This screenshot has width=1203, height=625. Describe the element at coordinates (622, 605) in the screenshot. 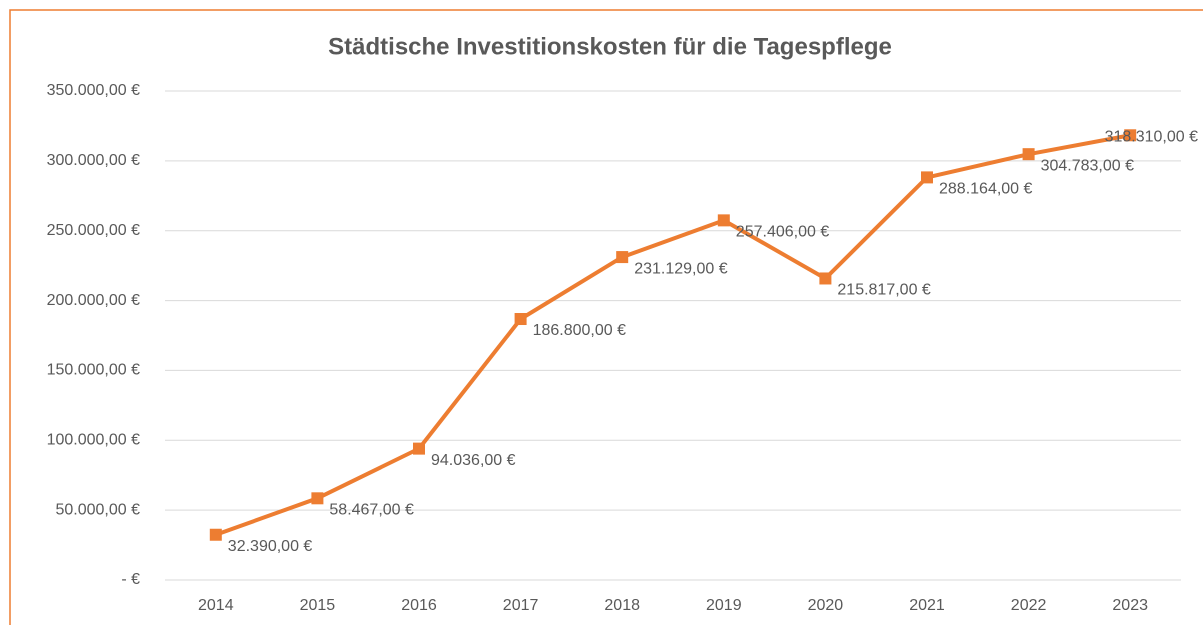

I see `x-tick-label: 2018` at that location.